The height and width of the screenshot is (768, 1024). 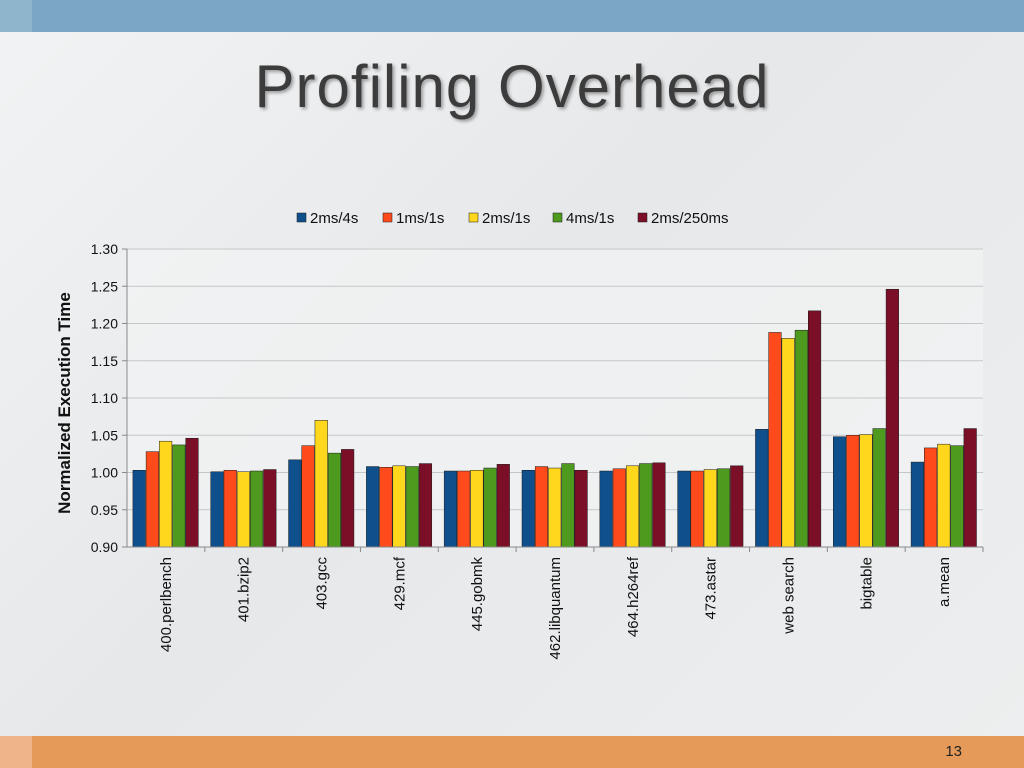 I want to click on top-accent-corner, so click(x=16, y=16).